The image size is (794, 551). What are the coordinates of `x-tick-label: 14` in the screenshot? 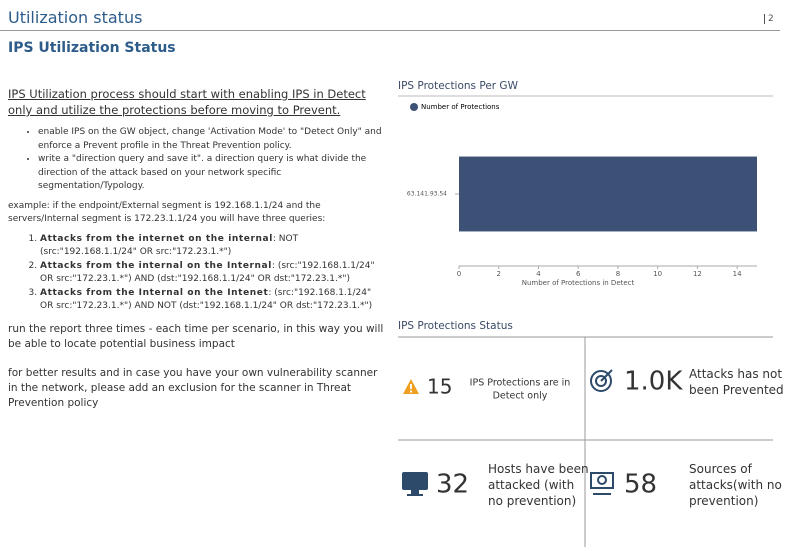 It's located at (737, 274).